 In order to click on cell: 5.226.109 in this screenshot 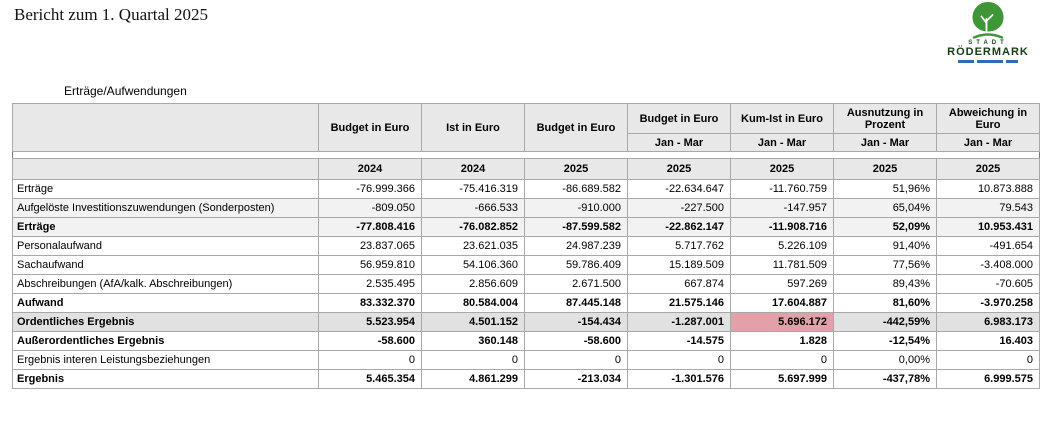, I will do `click(782, 246)`.